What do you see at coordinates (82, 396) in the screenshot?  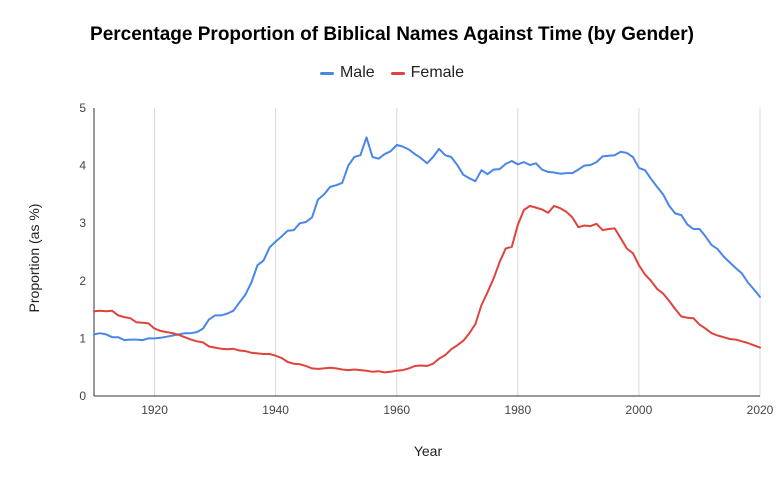 I see `y-tick-label: 0` at bounding box center [82, 396].